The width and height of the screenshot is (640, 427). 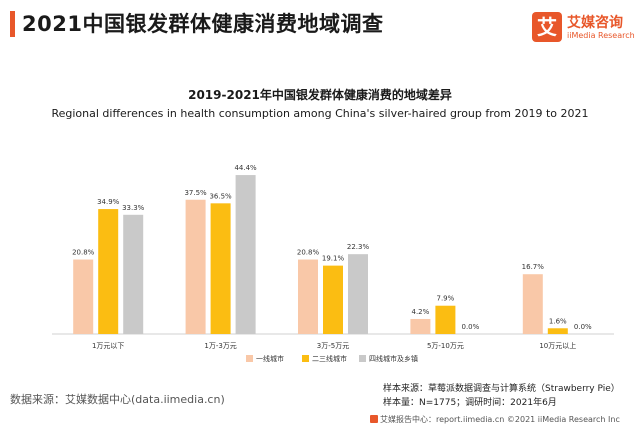 What do you see at coordinates (501, 389) in the screenshot?
I see `sample-source: 样本来源：草莓派数据调查与计算系统（Strawberry Pie）` at bounding box center [501, 389].